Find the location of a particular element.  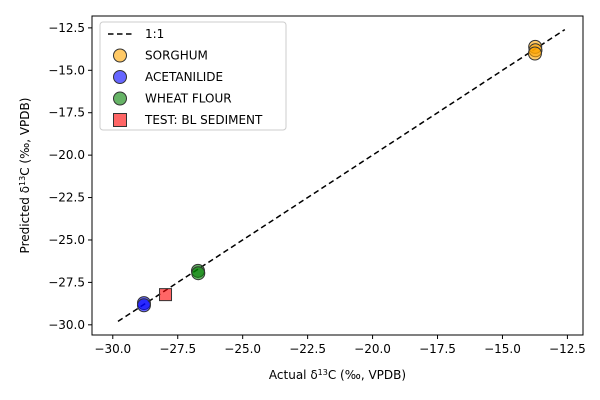

y-tick-label: −22.5 is located at coordinates (66, 198).